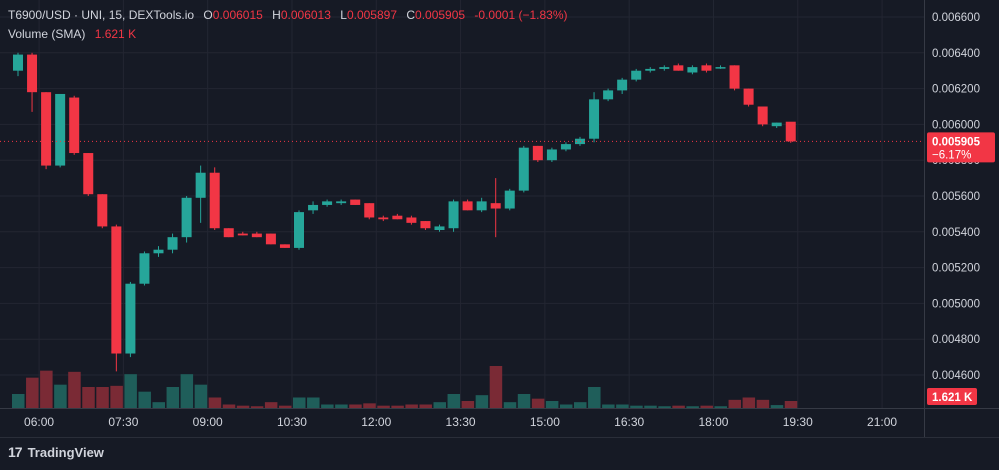  I want to click on close-value: 0.005905, so click(440, 15).